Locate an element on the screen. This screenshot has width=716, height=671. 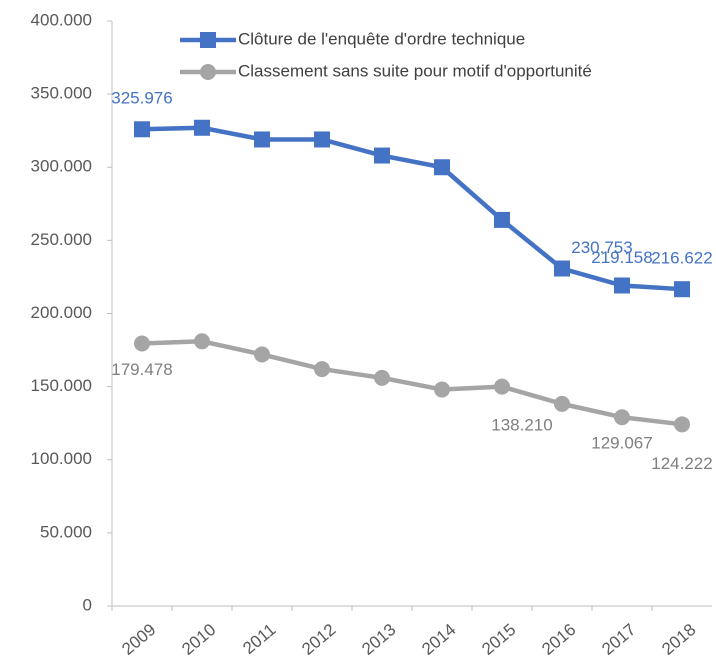
x-tick-label: 2015 is located at coordinates (498, 639).